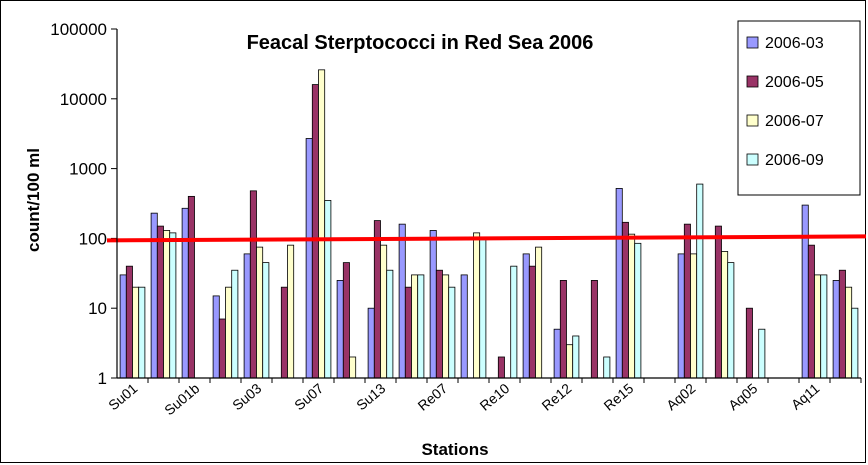 Image resolution: width=868 pixels, height=465 pixels. Describe the element at coordinates (229, 332) in the screenshot. I see `bar-2006-07-Su02` at that location.